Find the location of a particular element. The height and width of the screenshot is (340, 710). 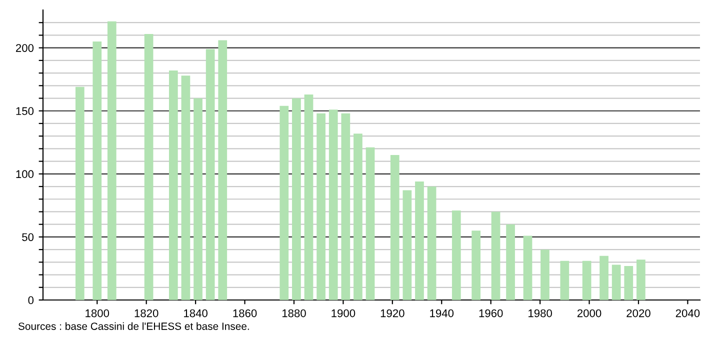

x-tick-label: 1800 is located at coordinates (98, 313).